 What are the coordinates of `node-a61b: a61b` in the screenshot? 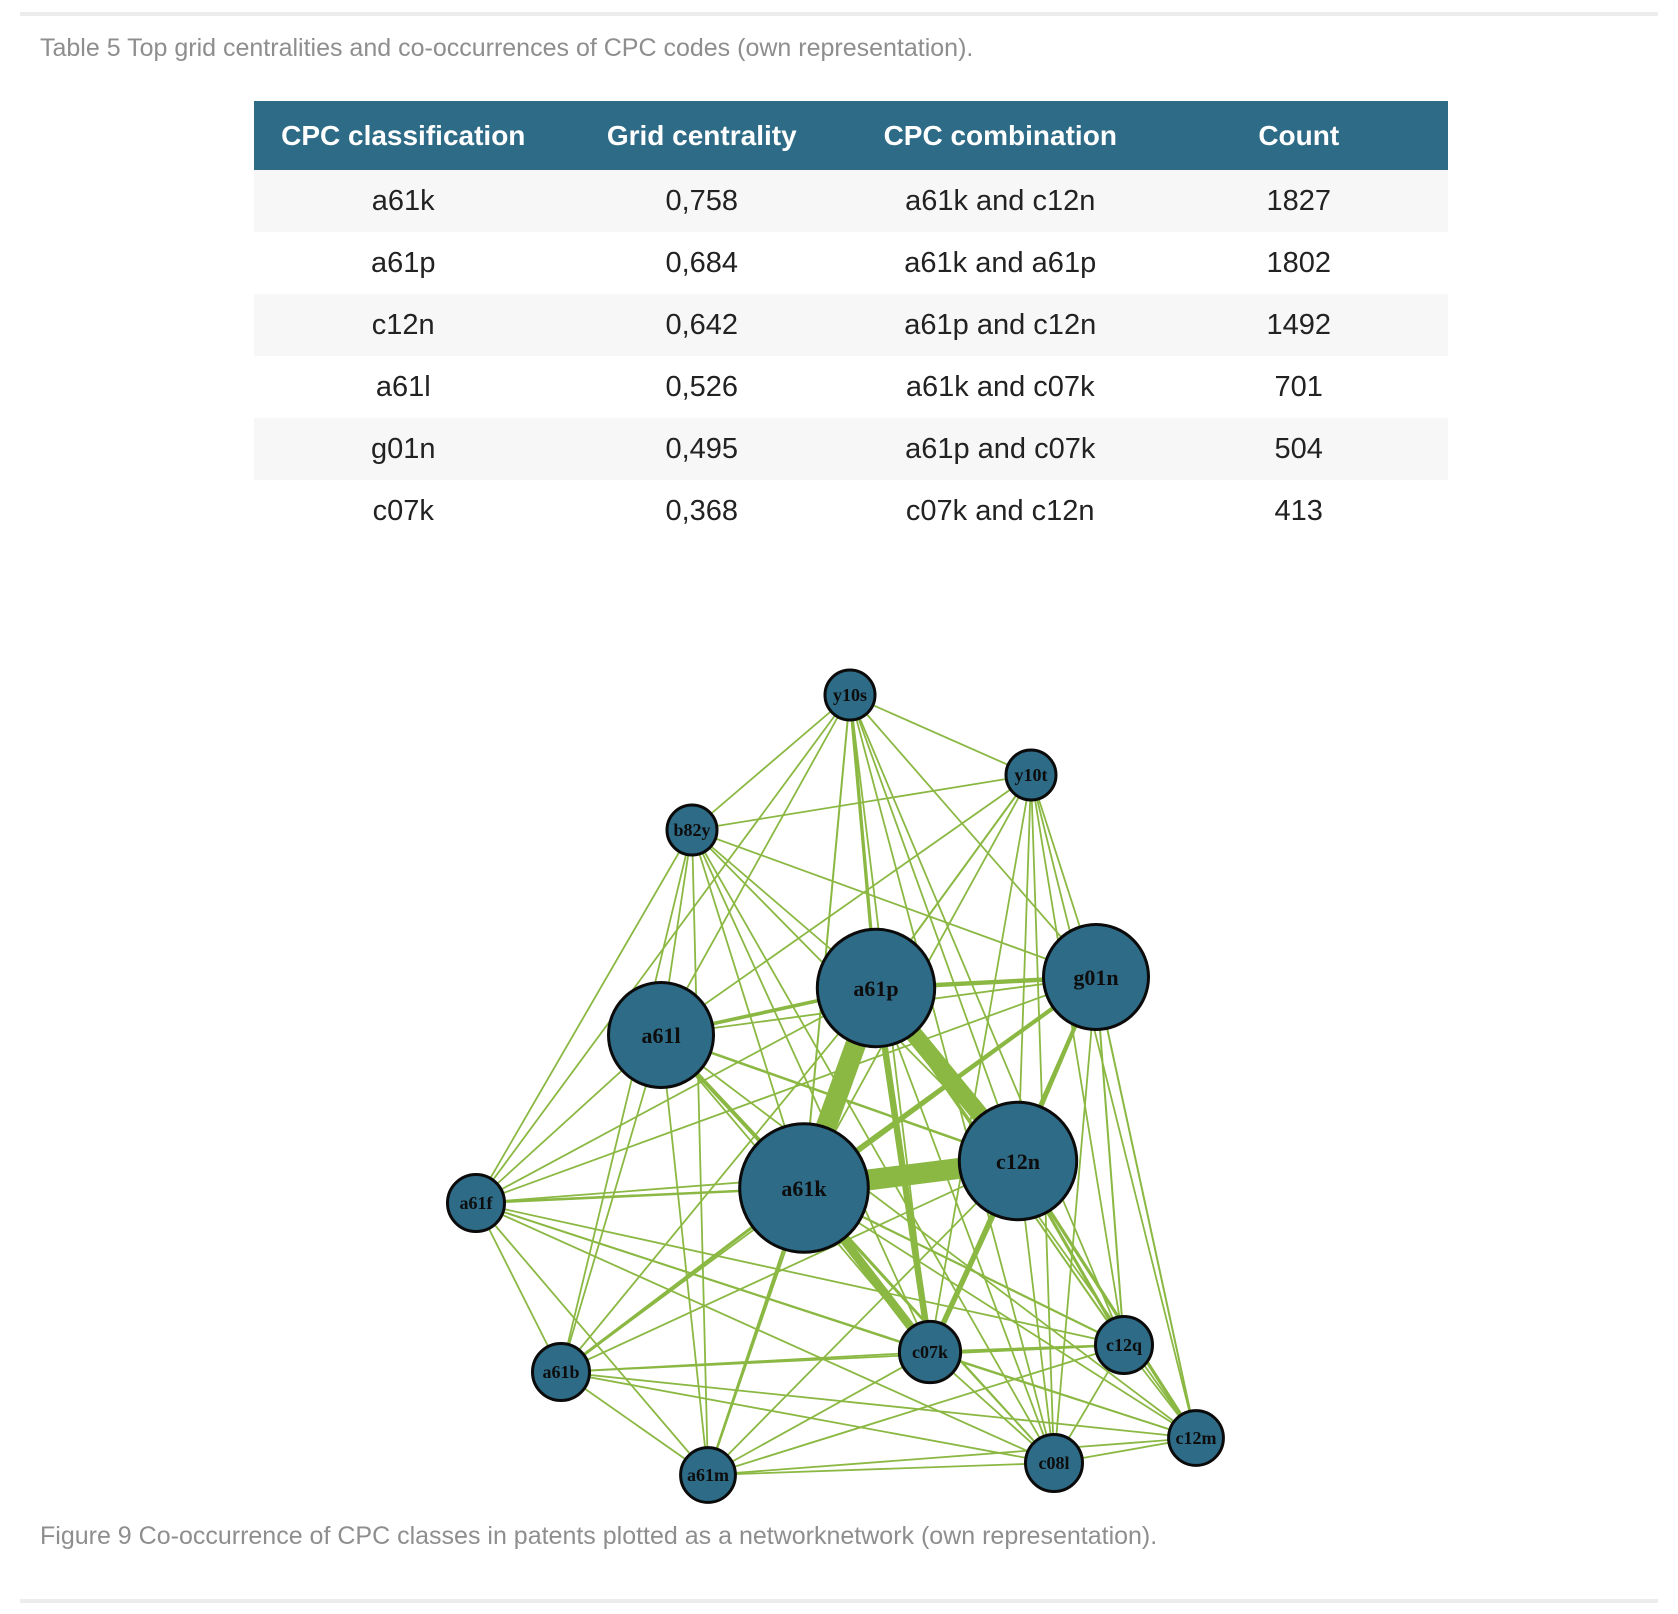 It's located at (561, 1372).